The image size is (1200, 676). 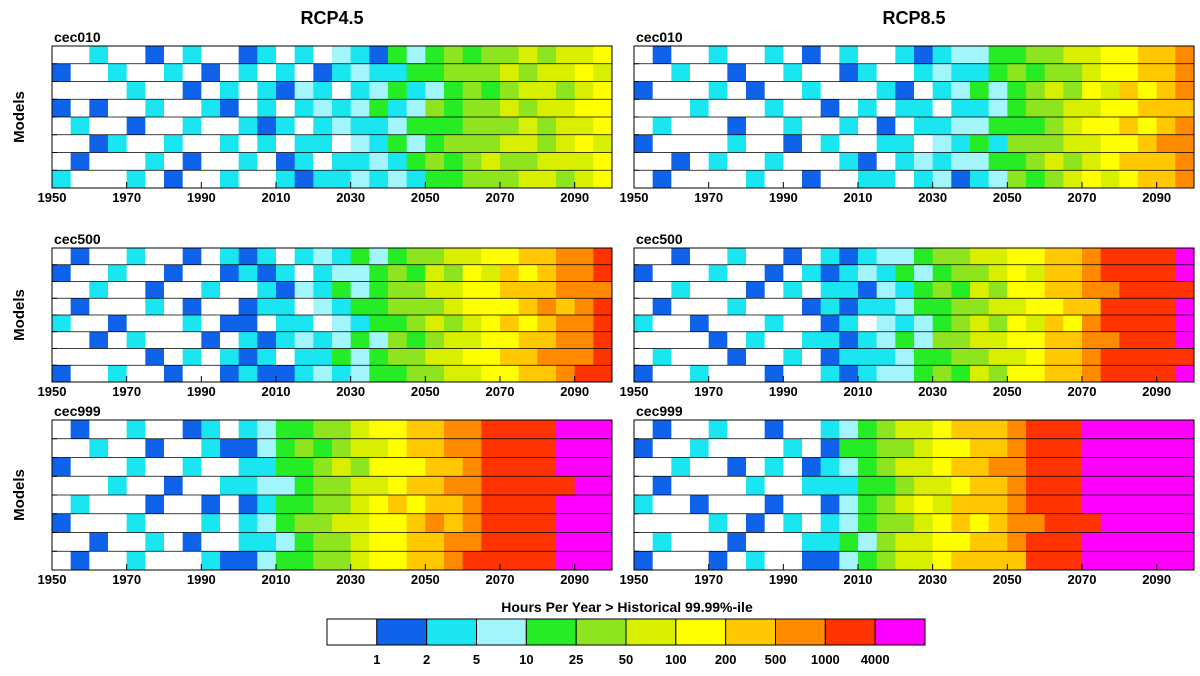 What do you see at coordinates (350, 579) in the screenshot?
I see `x-tick-label: 2030` at bounding box center [350, 579].